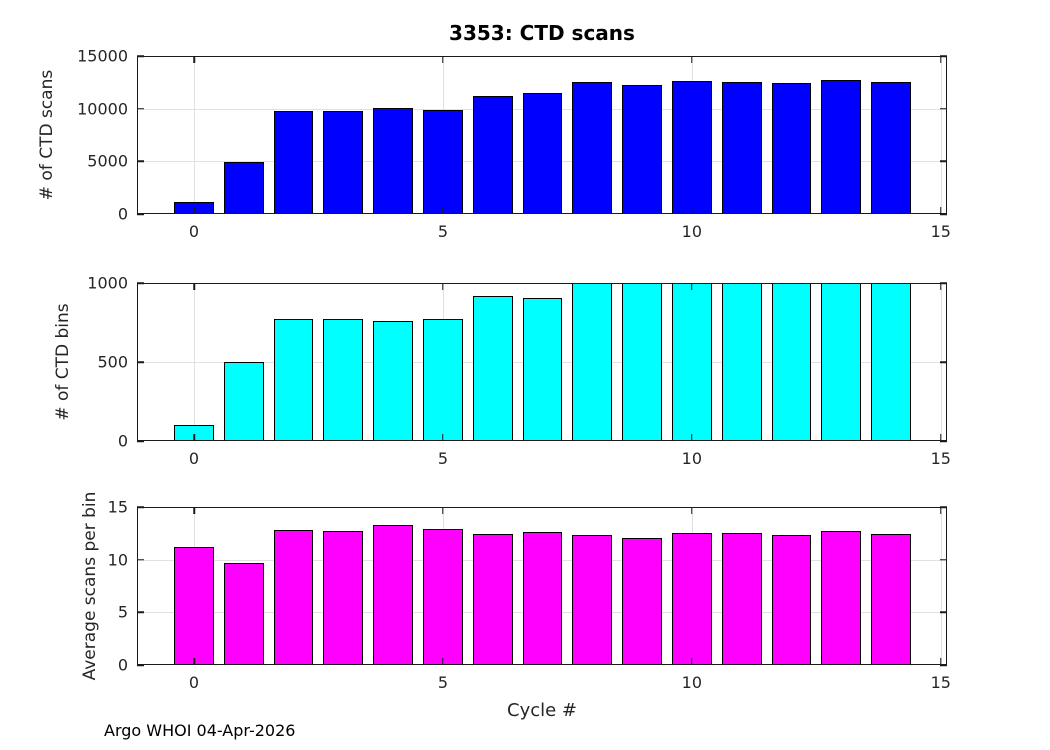 The image size is (1050, 750). What do you see at coordinates (200, 730) in the screenshot?
I see `footer-annotation: Argo WHOI 04-Apr-2026` at bounding box center [200, 730].